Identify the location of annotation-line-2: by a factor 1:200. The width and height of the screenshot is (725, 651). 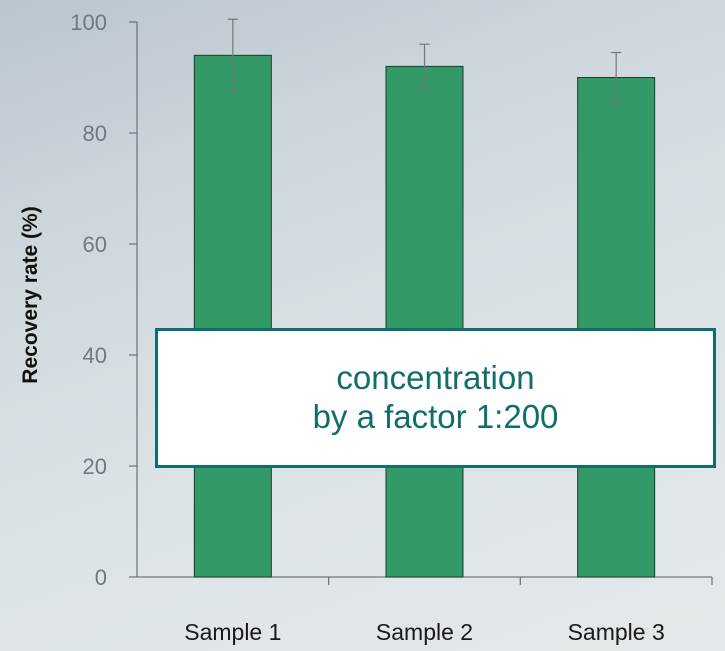
(435, 416).